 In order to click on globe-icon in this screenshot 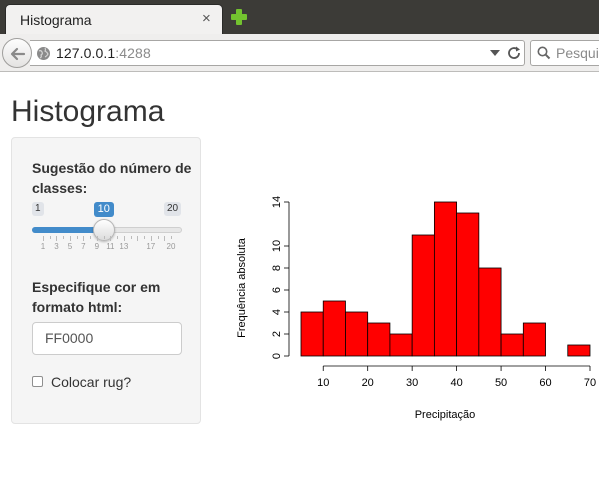, I will do `click(43, 53)`.